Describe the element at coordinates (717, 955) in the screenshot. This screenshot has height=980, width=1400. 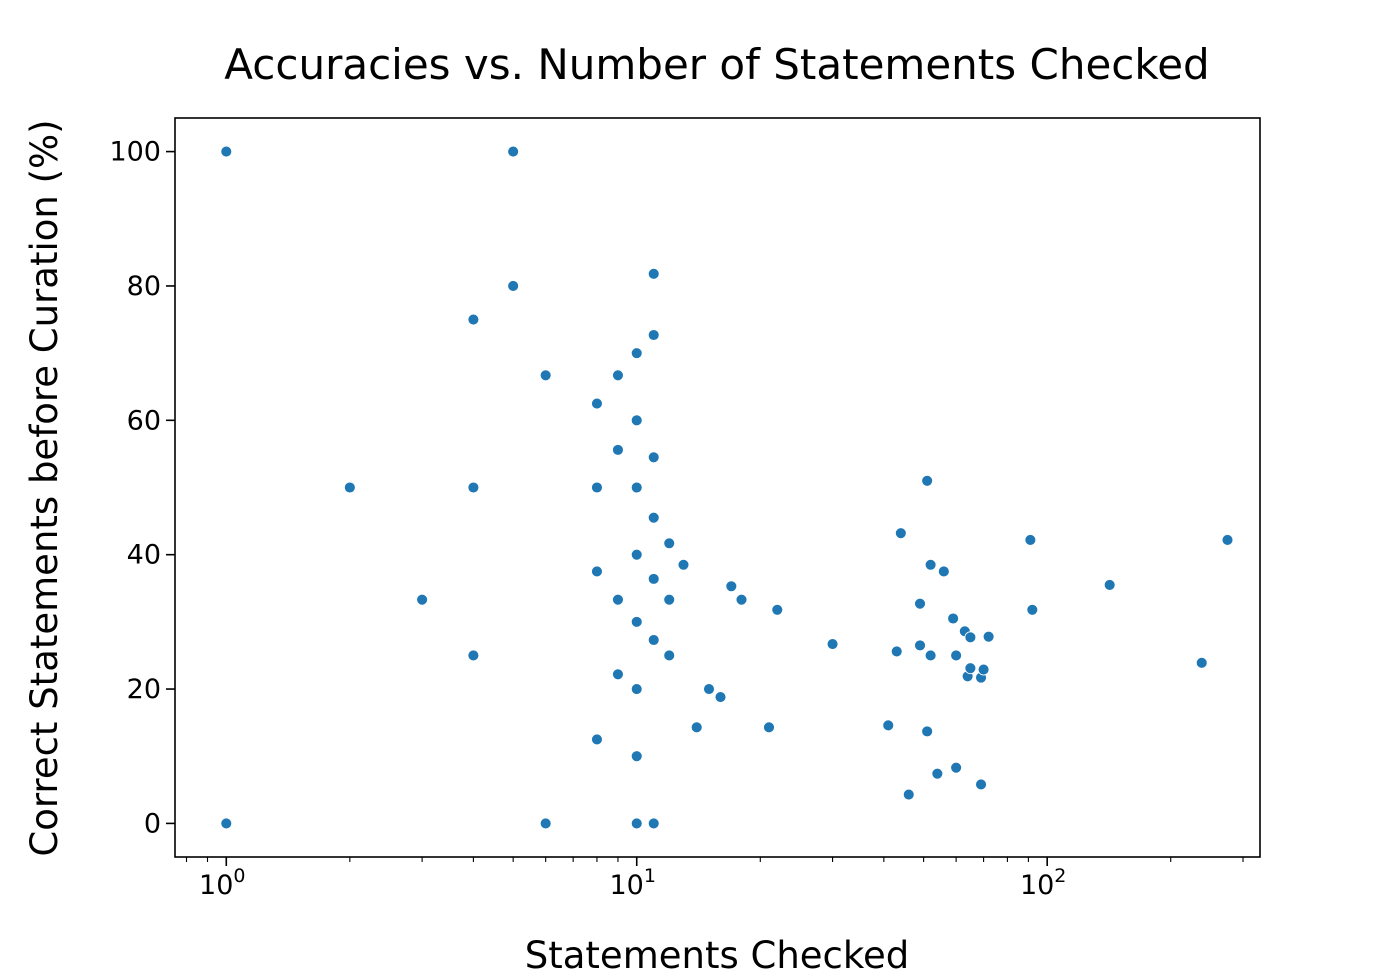
I see `x-axis-label: Statements Checked` at that location.